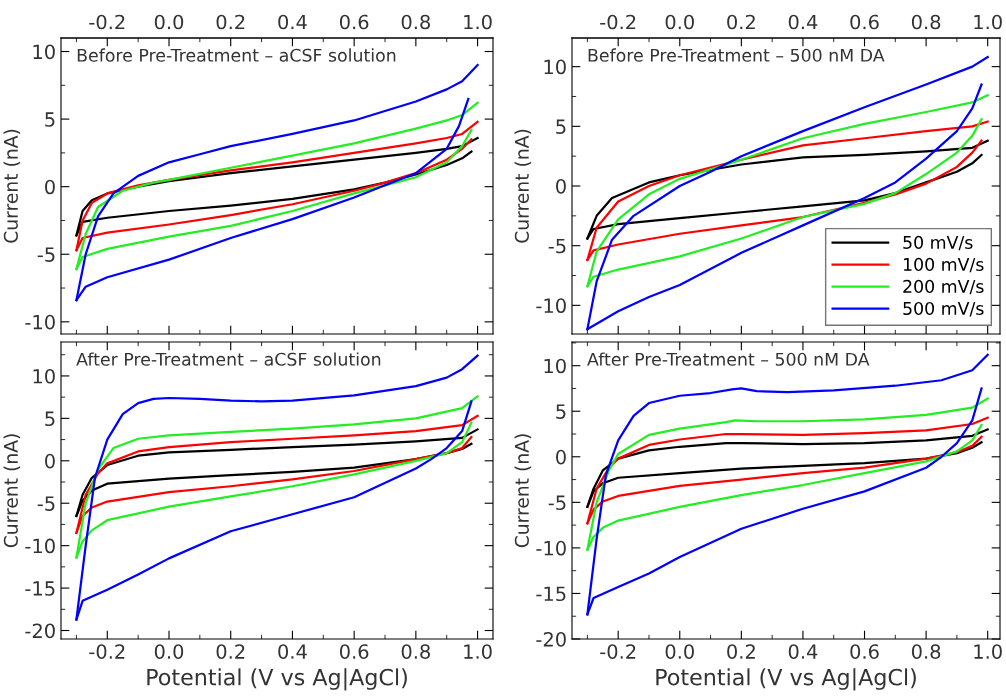 This screenshot has width=1006, height=698. I want to click on legend-label: 200 mV/s, so click(943, 287).